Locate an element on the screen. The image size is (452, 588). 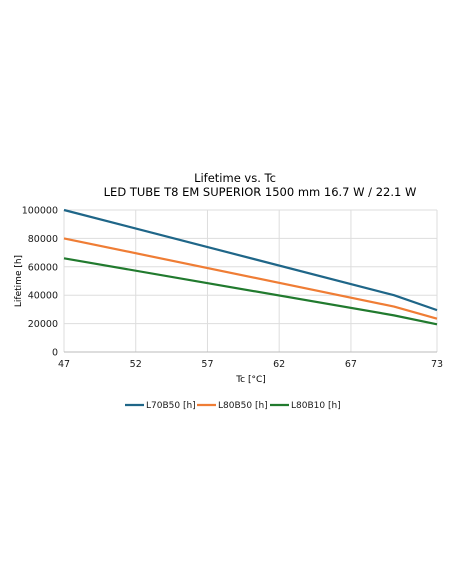
legend-item: L70B50 [h] is located at coordinates (160, 406).